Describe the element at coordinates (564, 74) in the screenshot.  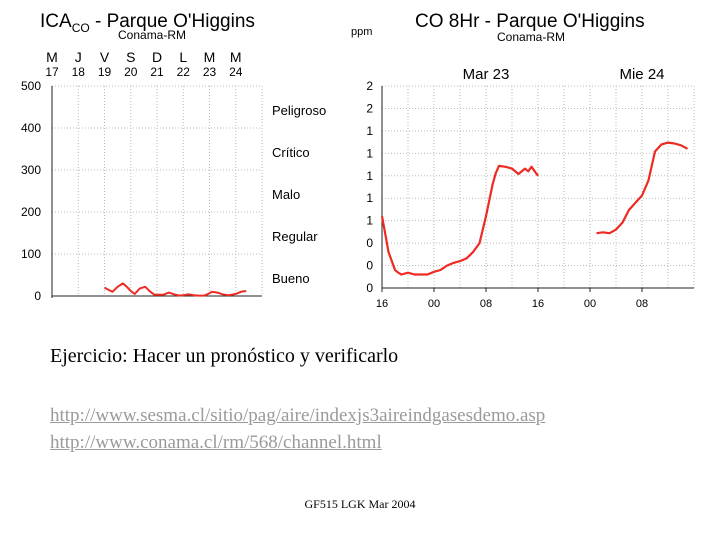
I see `right-day-labels: Mar 23 Mie 24` at that location.